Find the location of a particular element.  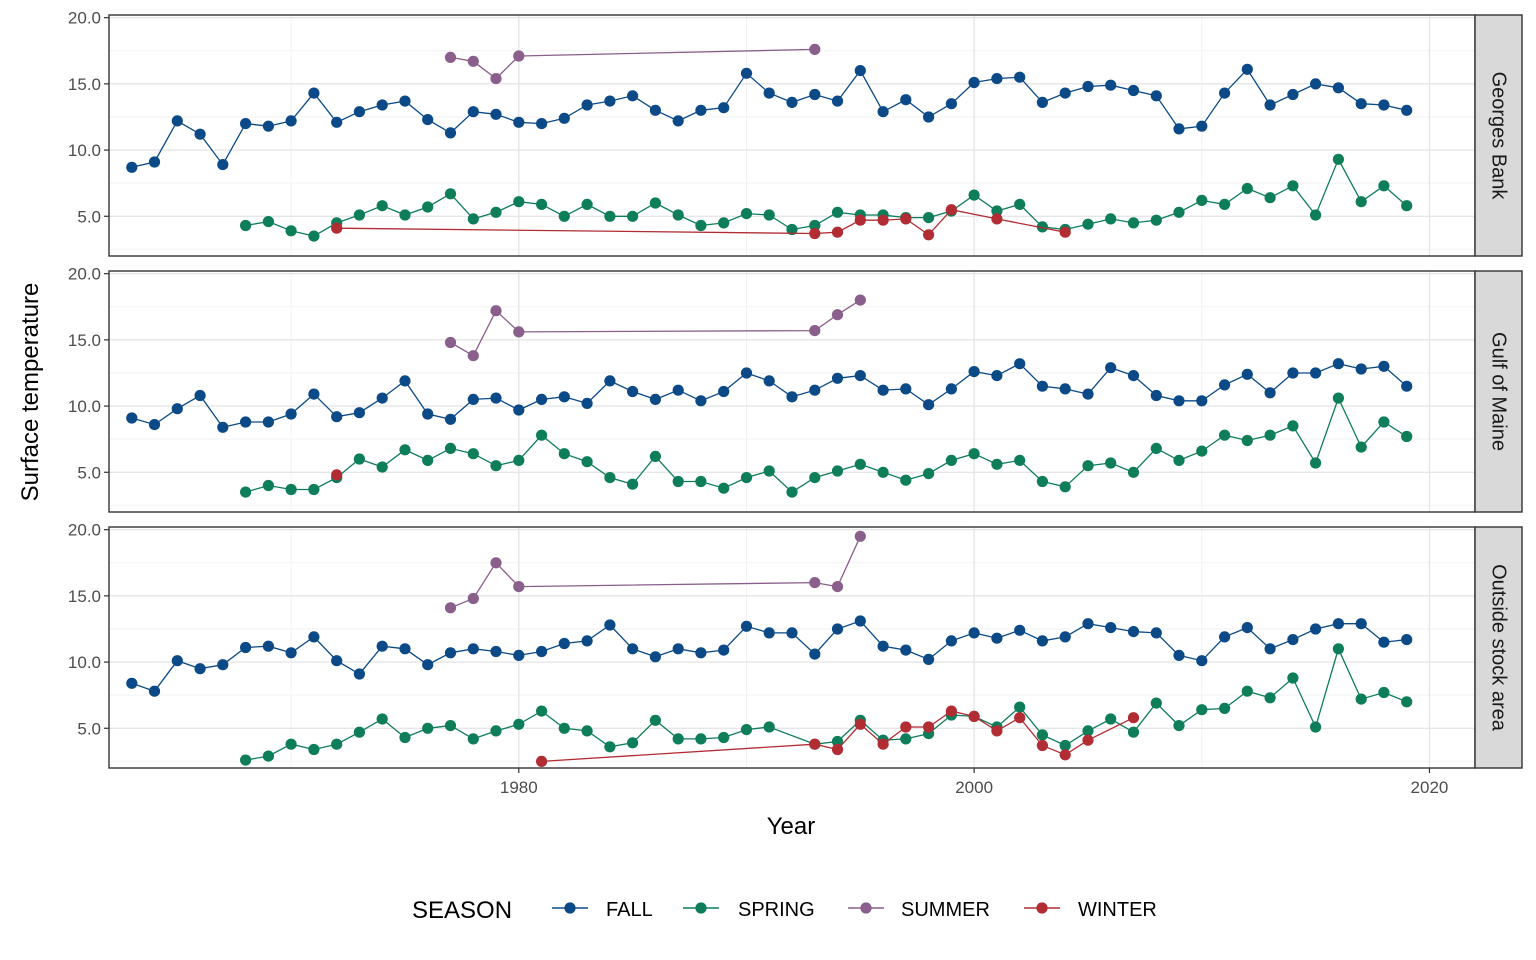

legend-label: FALL is located at coordinates (629, 910).